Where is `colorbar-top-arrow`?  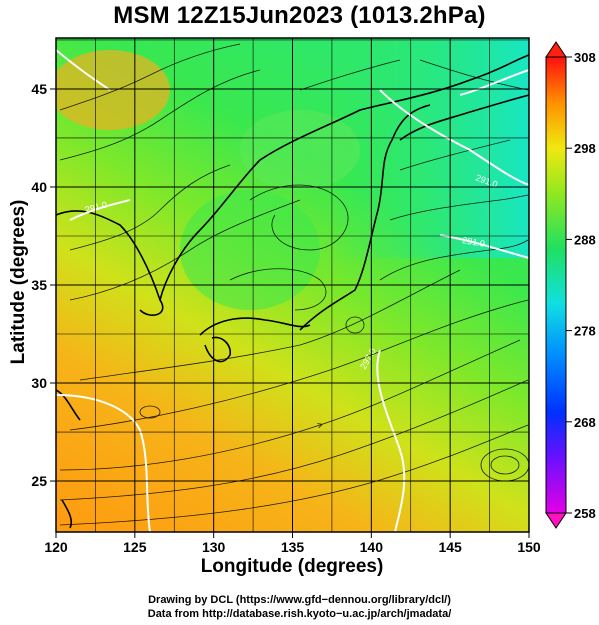
colorbar-top-arrow is located at coordinates (556, 49).